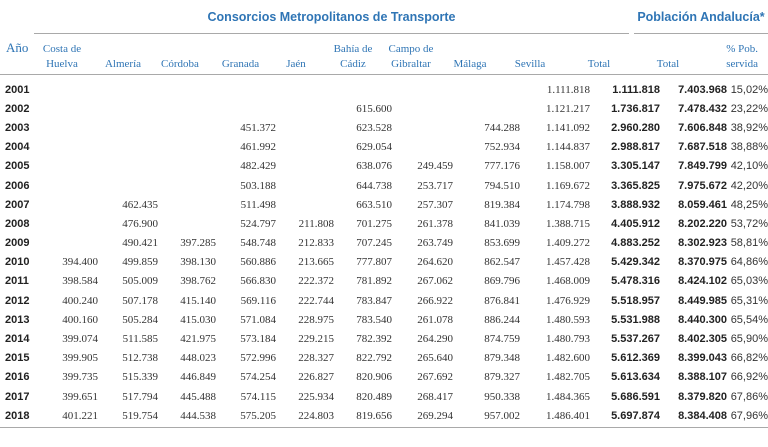 The width and height of the screenshot is (768, 447). What do you see at coordinates (384, 427) in the screenshot?
I see `table-bottom-rule` at bounding box center [384, 427].